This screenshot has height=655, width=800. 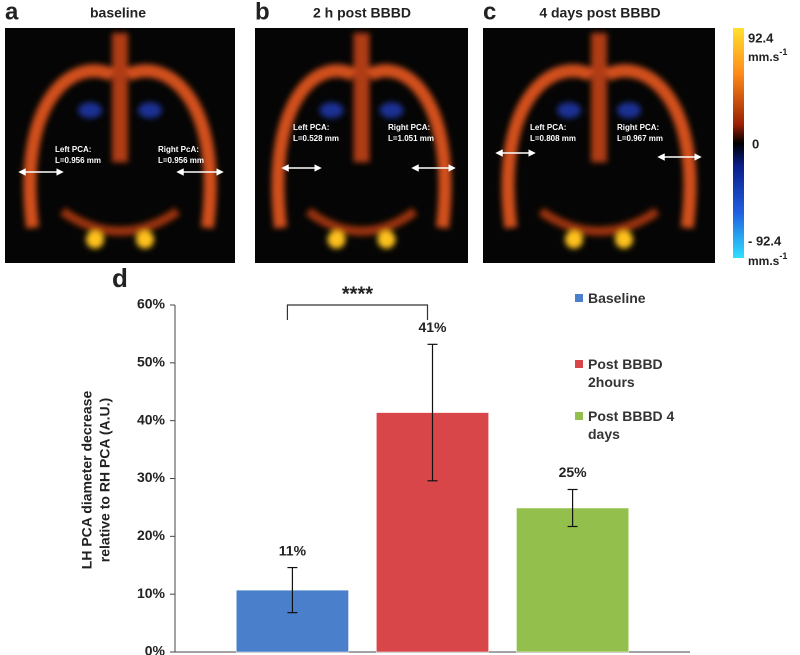 I want to click on y-tick-label: 0%, so click(x=155, y=649).